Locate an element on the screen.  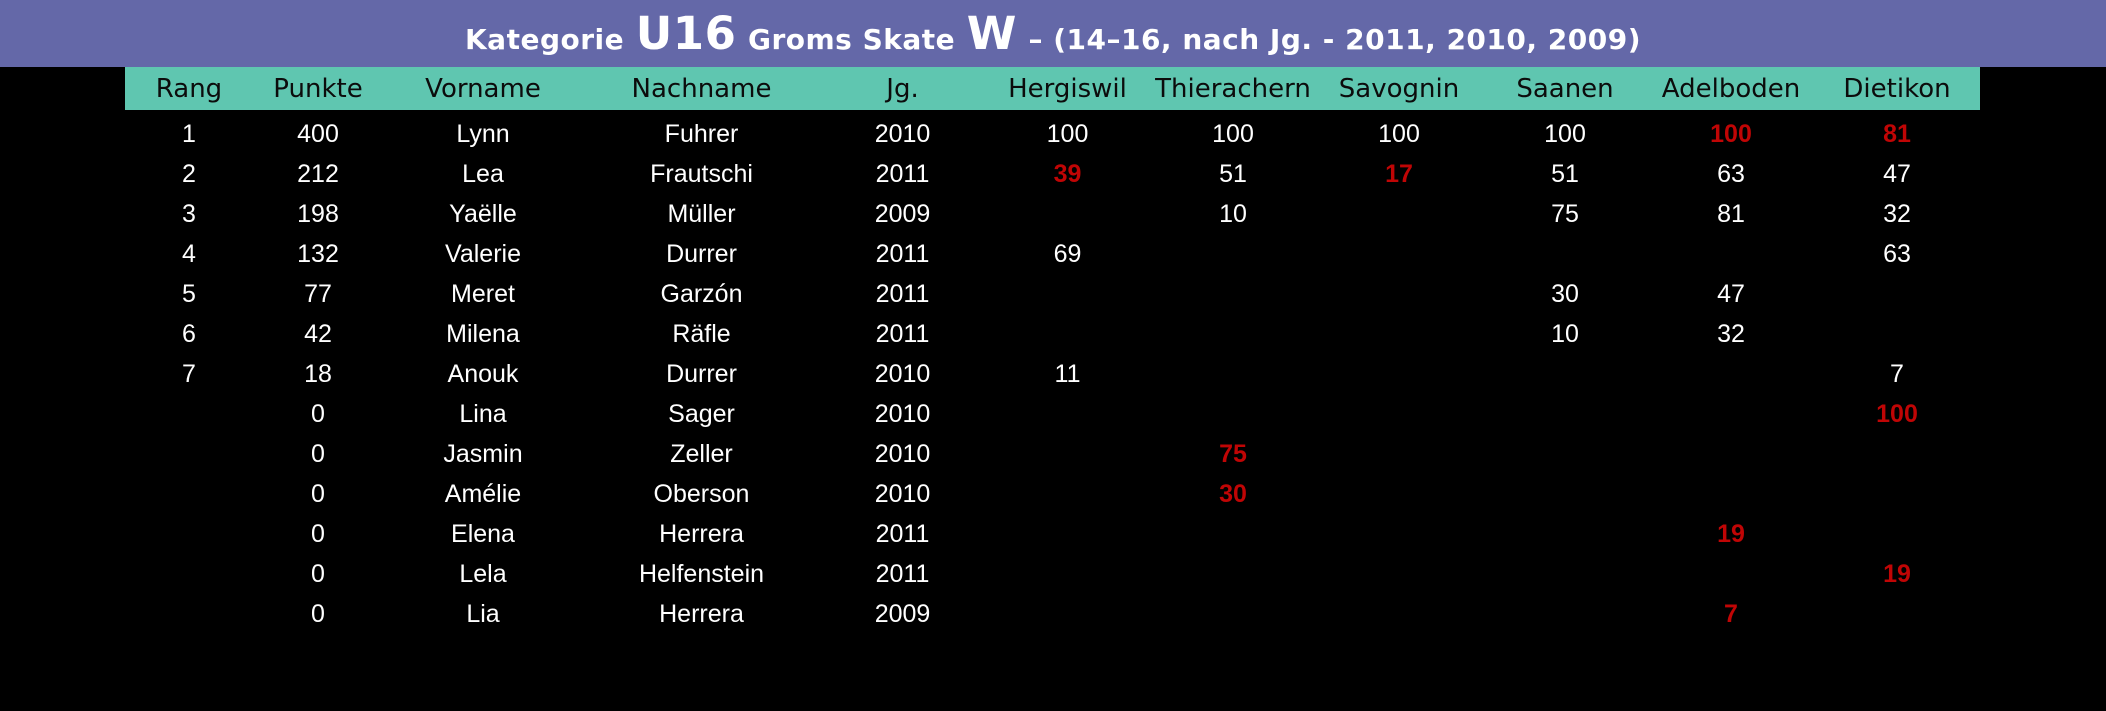
column-header-punkte: Punkte is located at coordinates (318, 88).